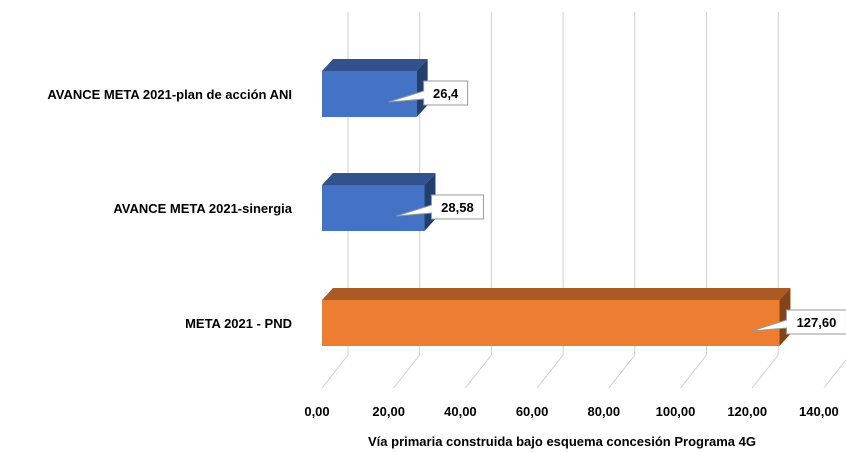  I want to click on category-label: AVANCE META 2021-sinergia, so click(202, 208).